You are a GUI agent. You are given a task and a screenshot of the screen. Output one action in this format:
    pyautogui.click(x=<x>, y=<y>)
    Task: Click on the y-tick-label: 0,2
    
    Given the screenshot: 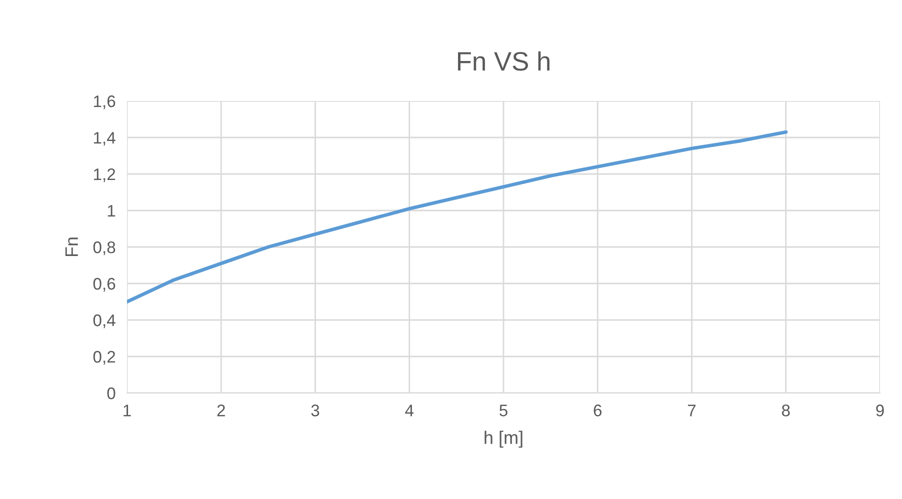 What is the action you would take?
    pyautogui.click(x=104, y=357)
    